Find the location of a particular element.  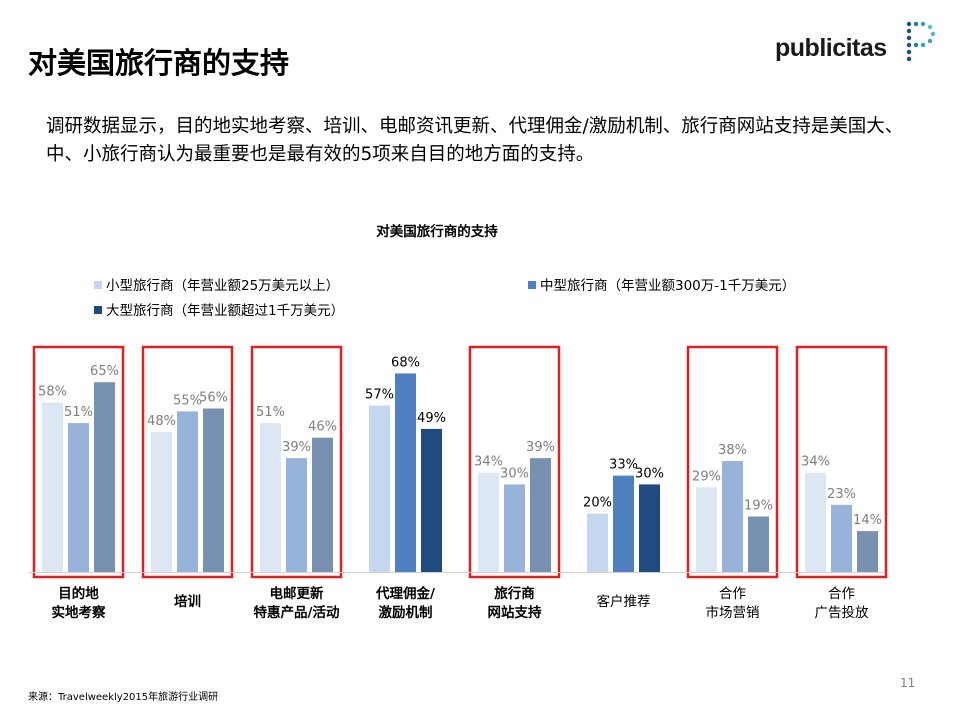

data-label-2-3: 56% is located at coordinates (213, 397).